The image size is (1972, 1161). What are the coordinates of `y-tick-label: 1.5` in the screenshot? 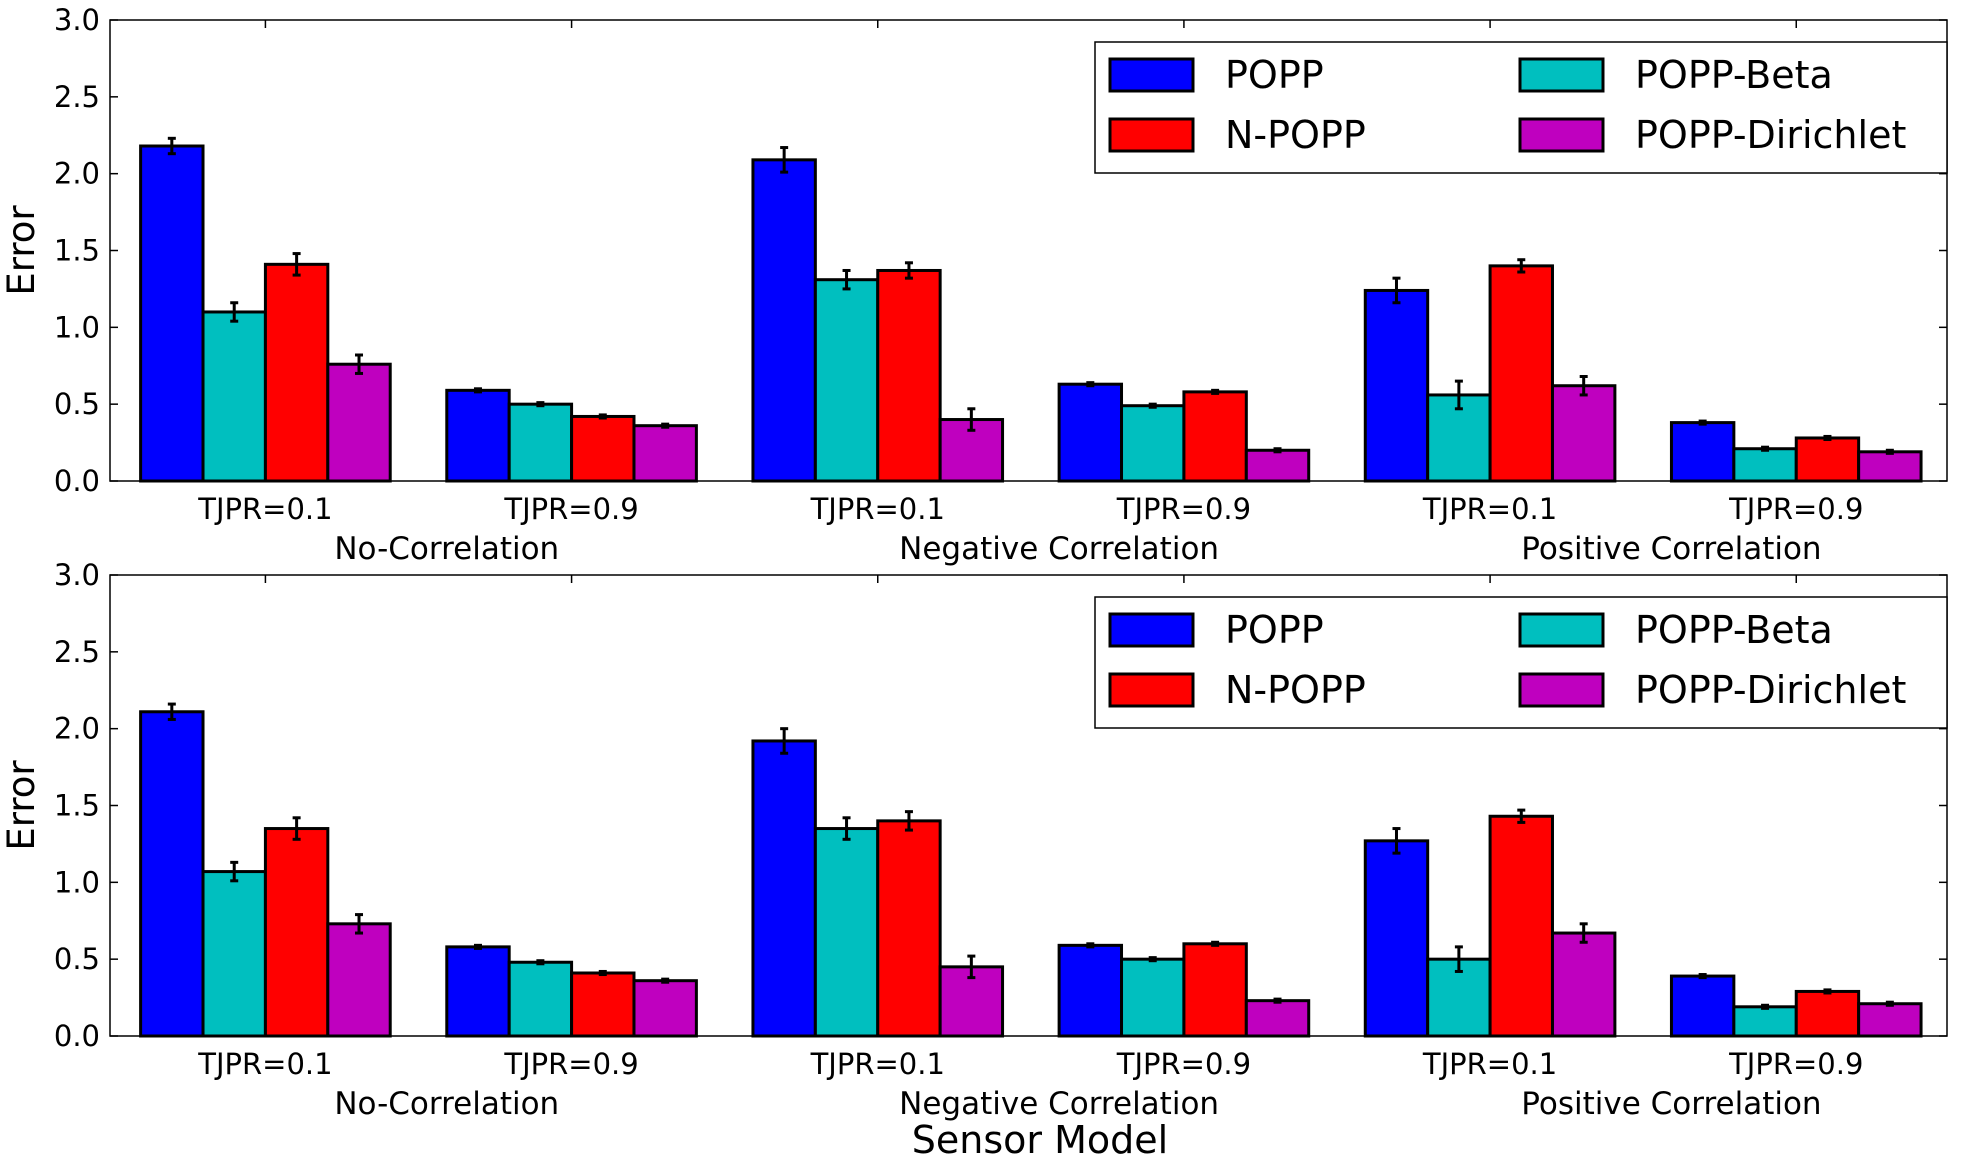 It's located at (77, 251).